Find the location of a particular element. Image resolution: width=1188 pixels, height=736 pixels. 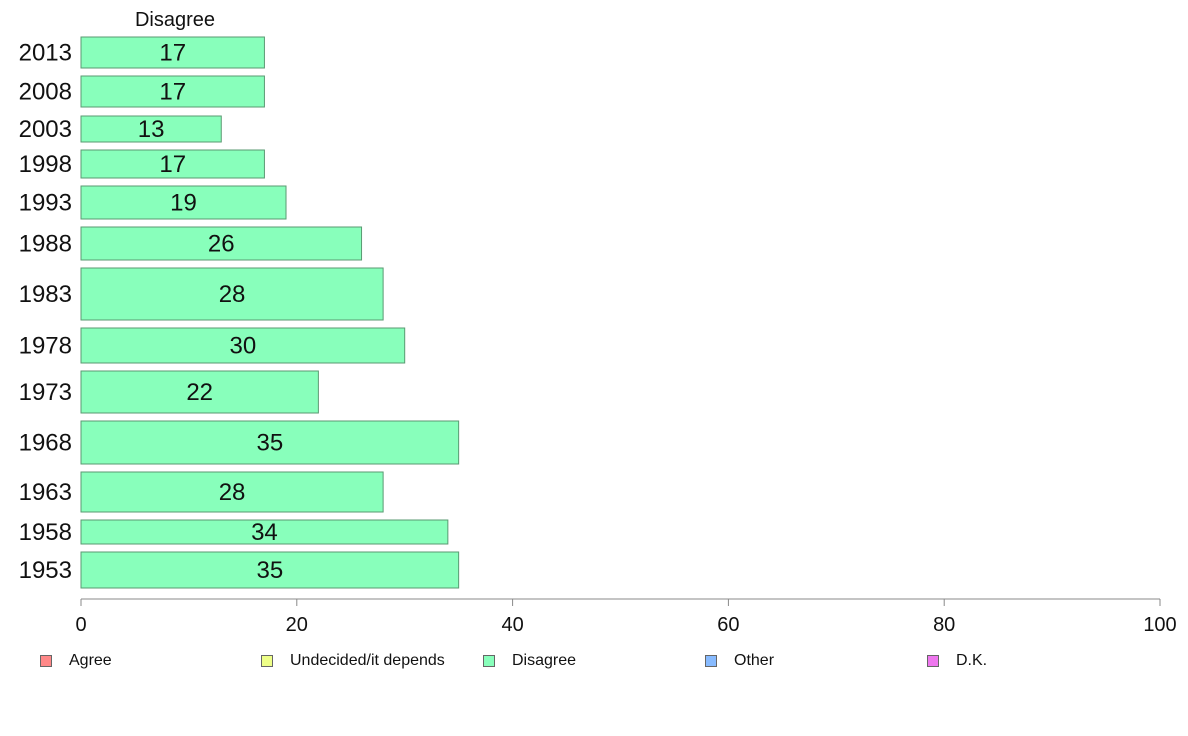

x-tick-label-80: 80 is located at coordinates (944, 625).